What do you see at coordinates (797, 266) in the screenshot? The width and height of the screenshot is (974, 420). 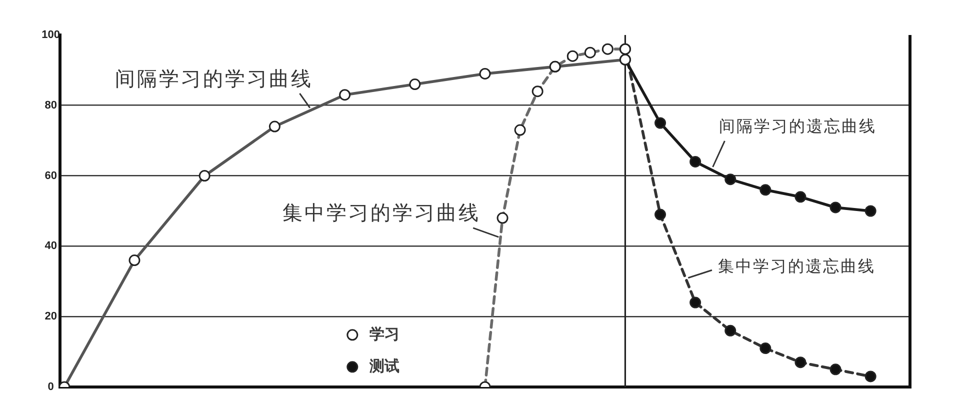 I see `annotation: 集中学习的遗忘曲线` at bounding box center [797, 266].